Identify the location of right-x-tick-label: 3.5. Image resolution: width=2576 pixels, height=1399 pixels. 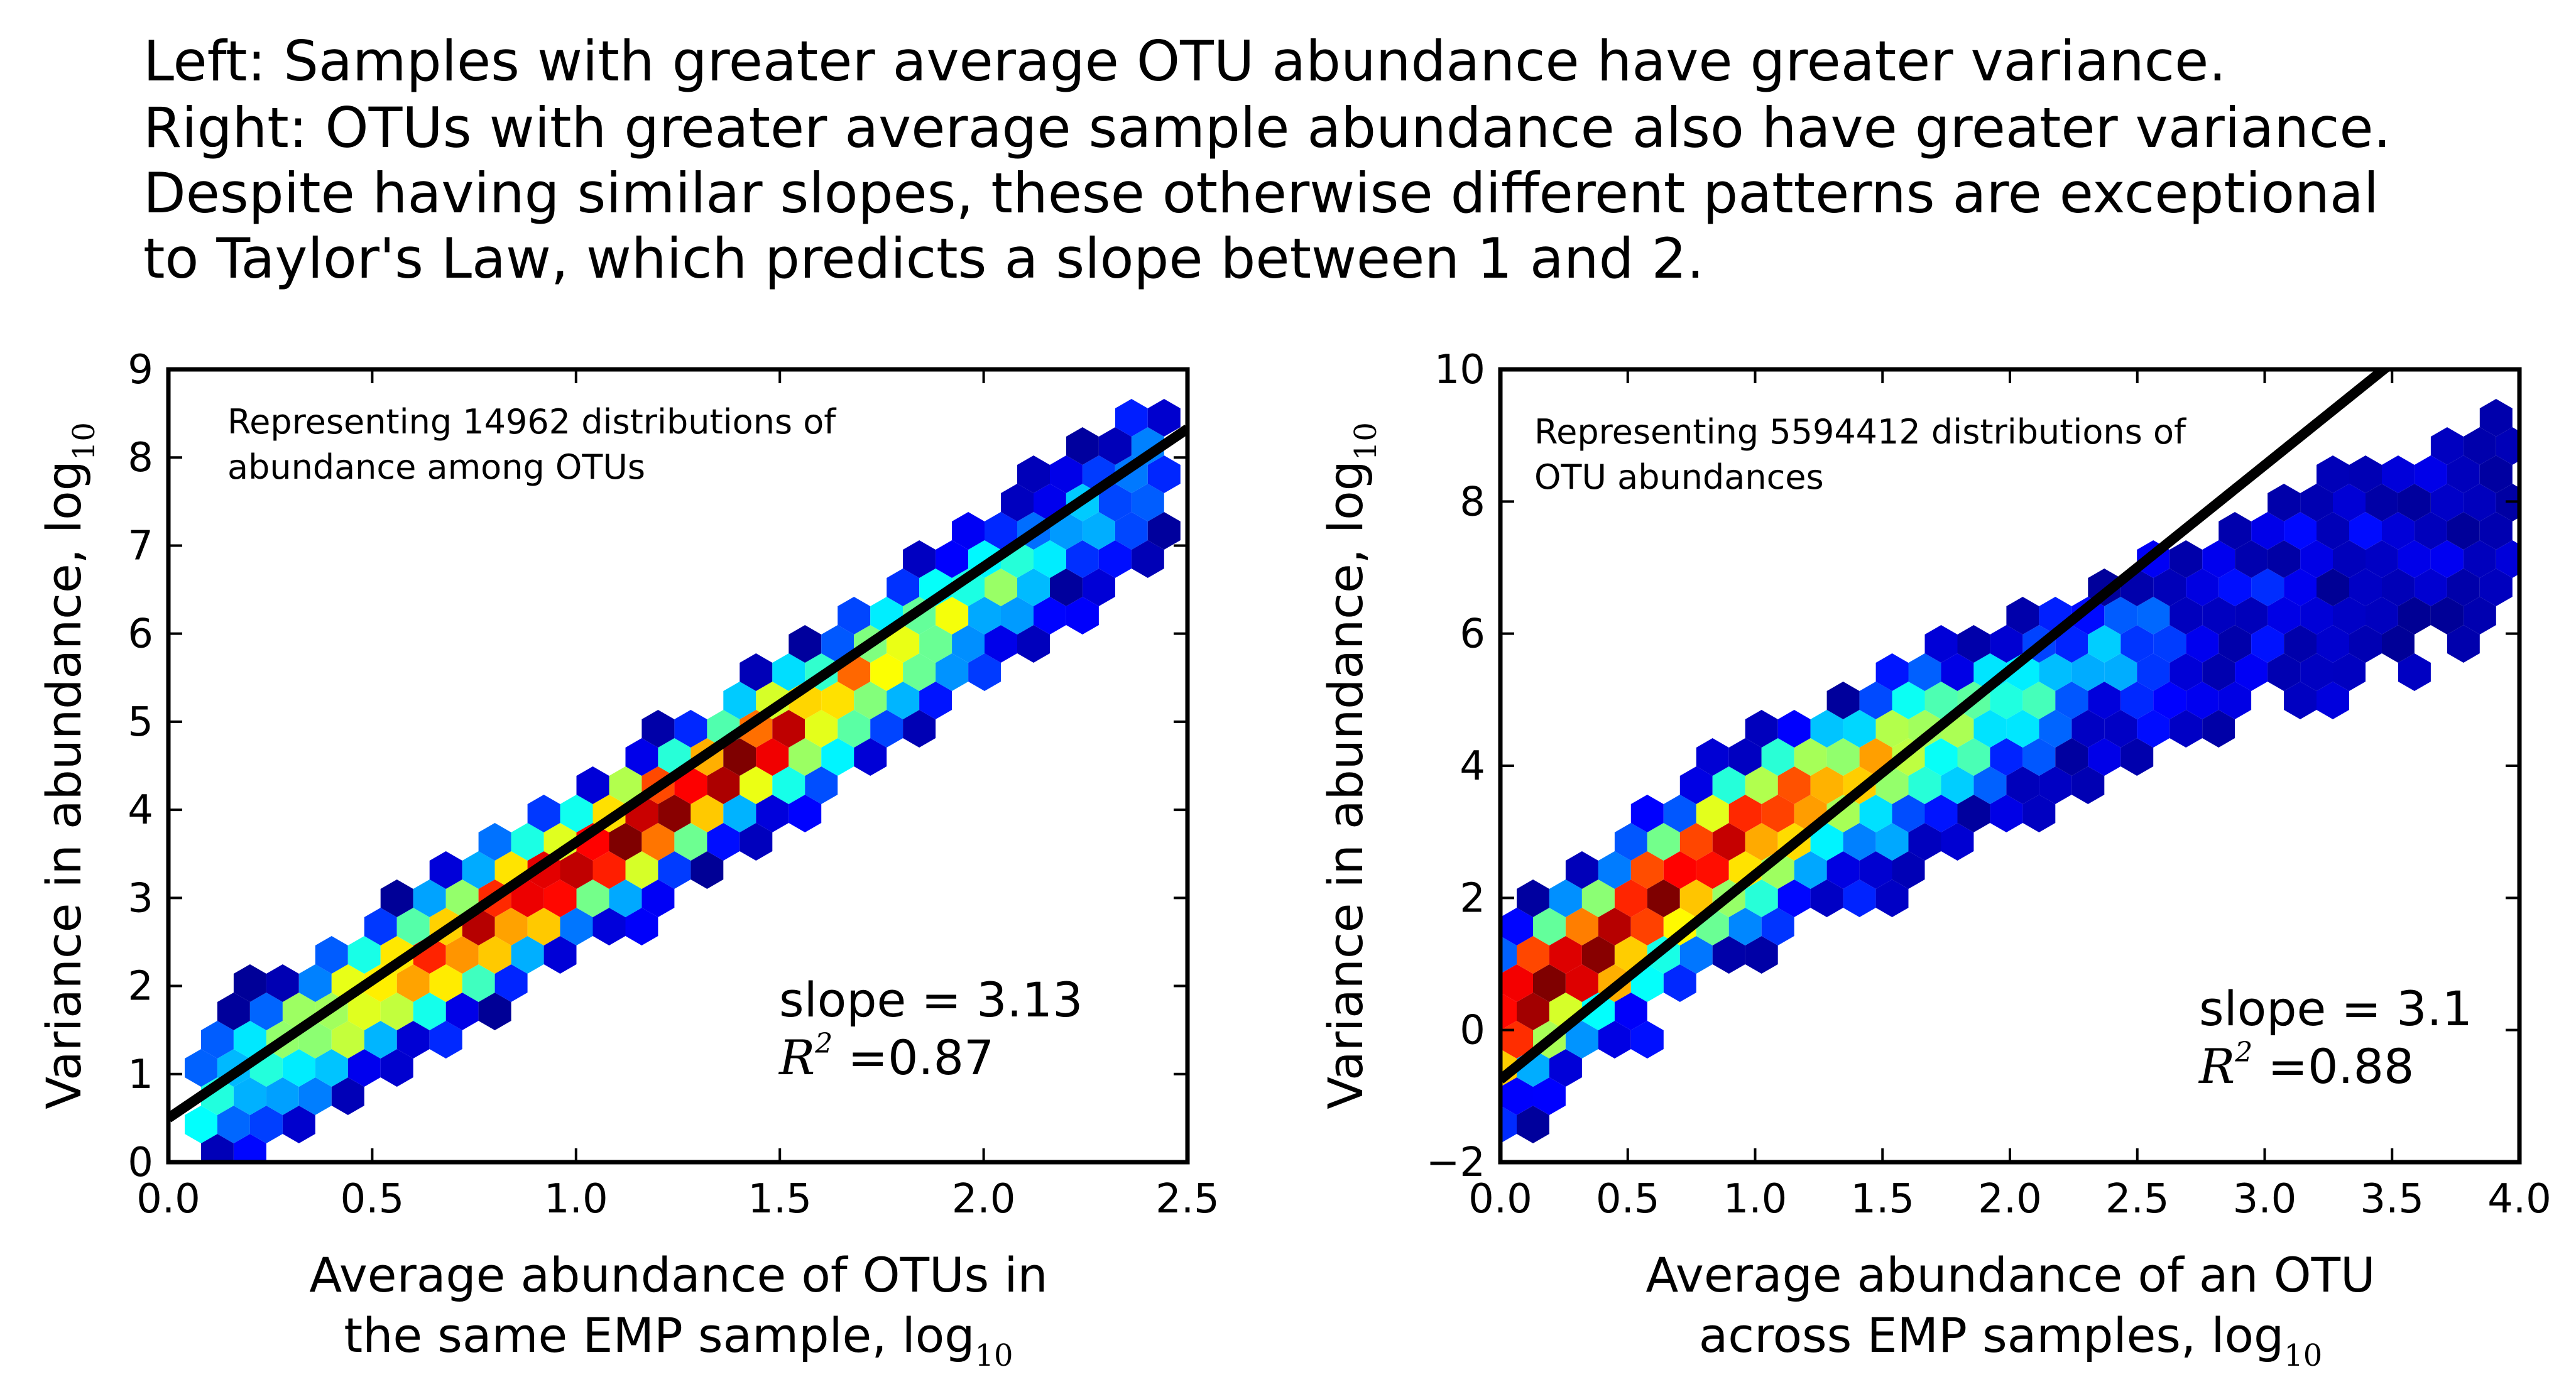
(2392, 1199).